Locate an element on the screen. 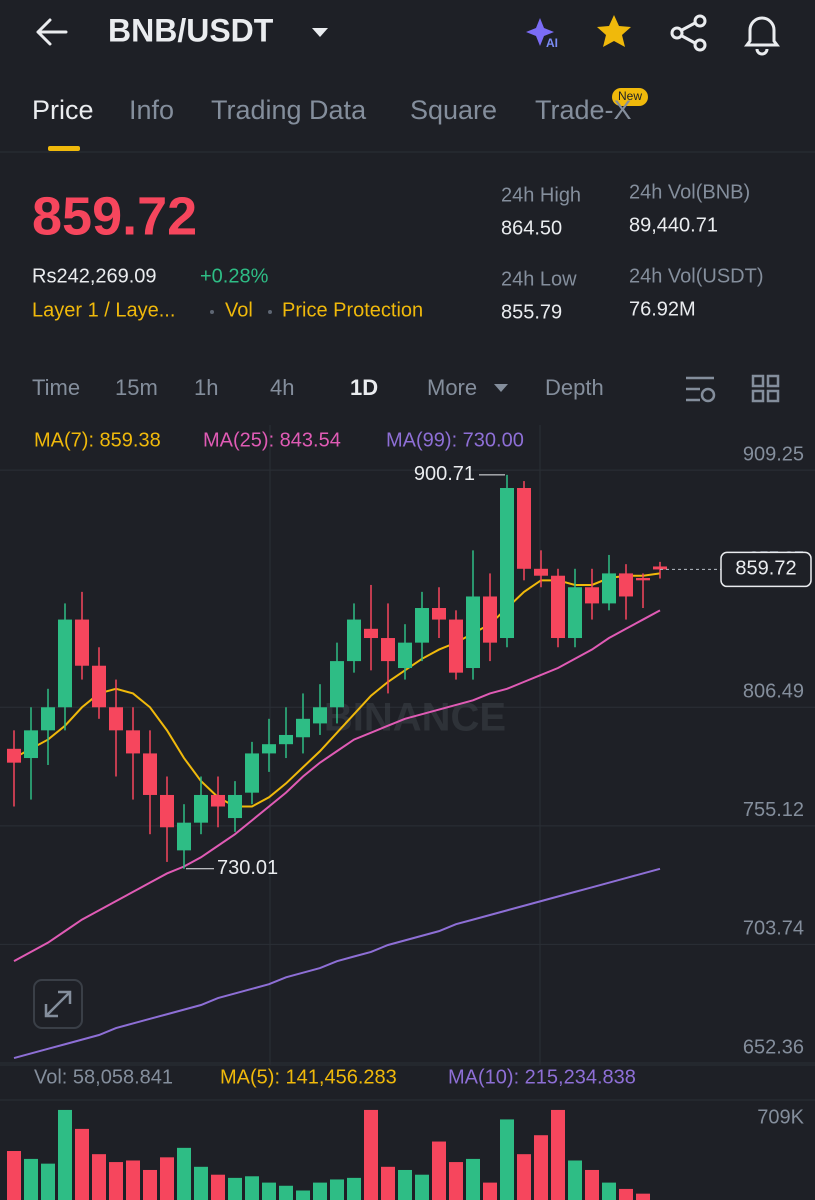  tag: Price Protection is located at coordinates (352, 310).